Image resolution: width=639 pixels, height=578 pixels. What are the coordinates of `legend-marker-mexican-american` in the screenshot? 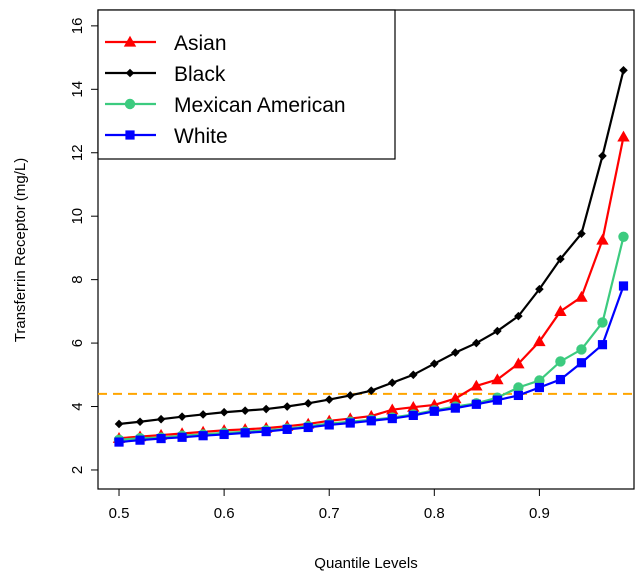 It's located at (130, 104).